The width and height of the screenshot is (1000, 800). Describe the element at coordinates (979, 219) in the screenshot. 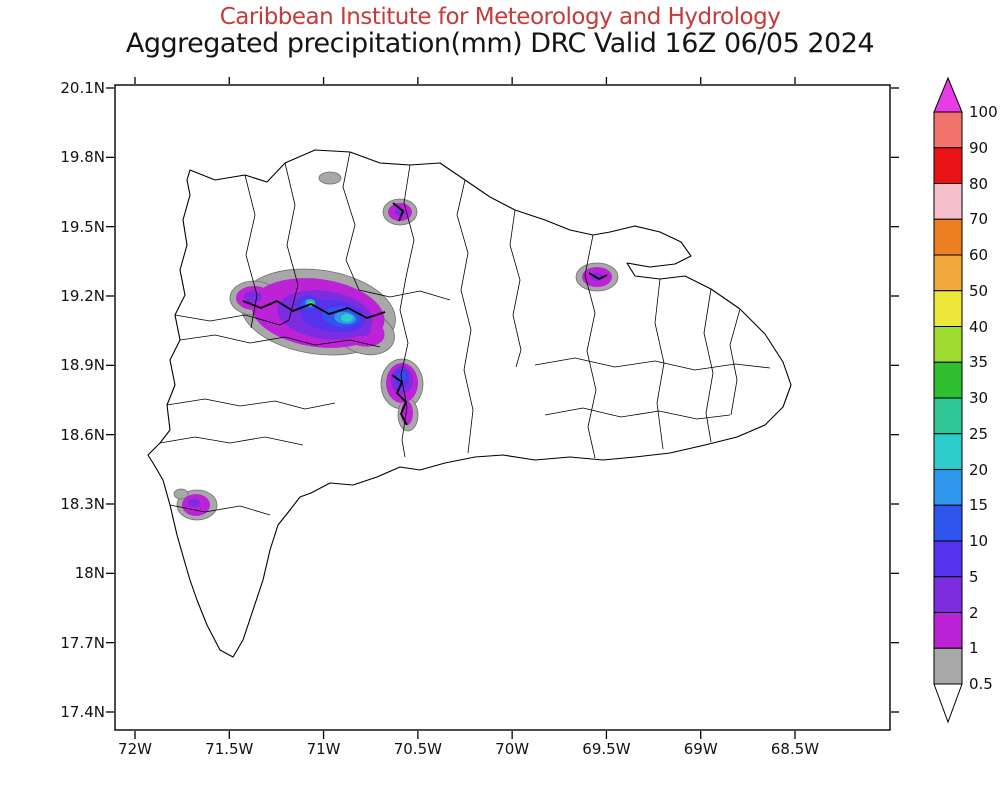

I see `colorbar-tick-label: 70` at that location.